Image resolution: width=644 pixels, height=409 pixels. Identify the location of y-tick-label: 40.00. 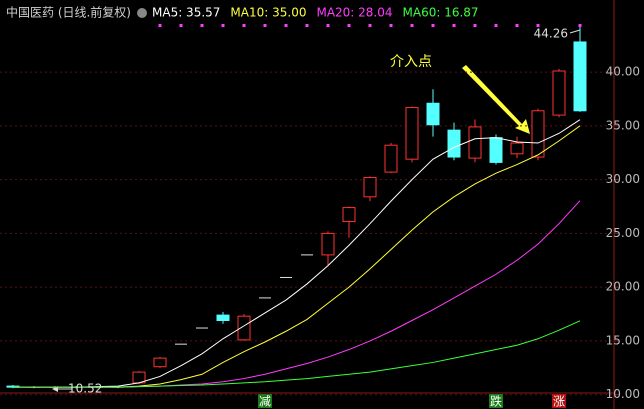
(623, 72).